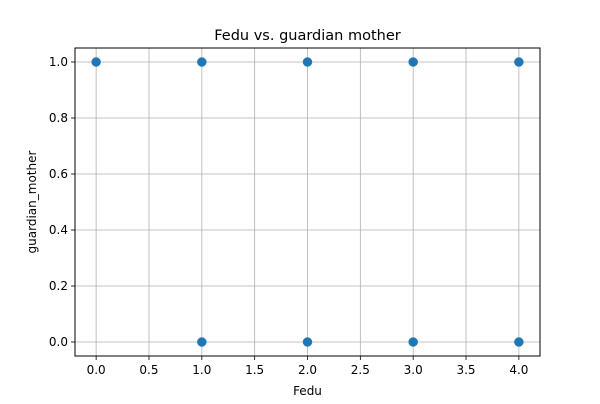  Describe the element at coordinates (413, 370) in the screenshot. I see `x-tick-label: 3.0` at that location.